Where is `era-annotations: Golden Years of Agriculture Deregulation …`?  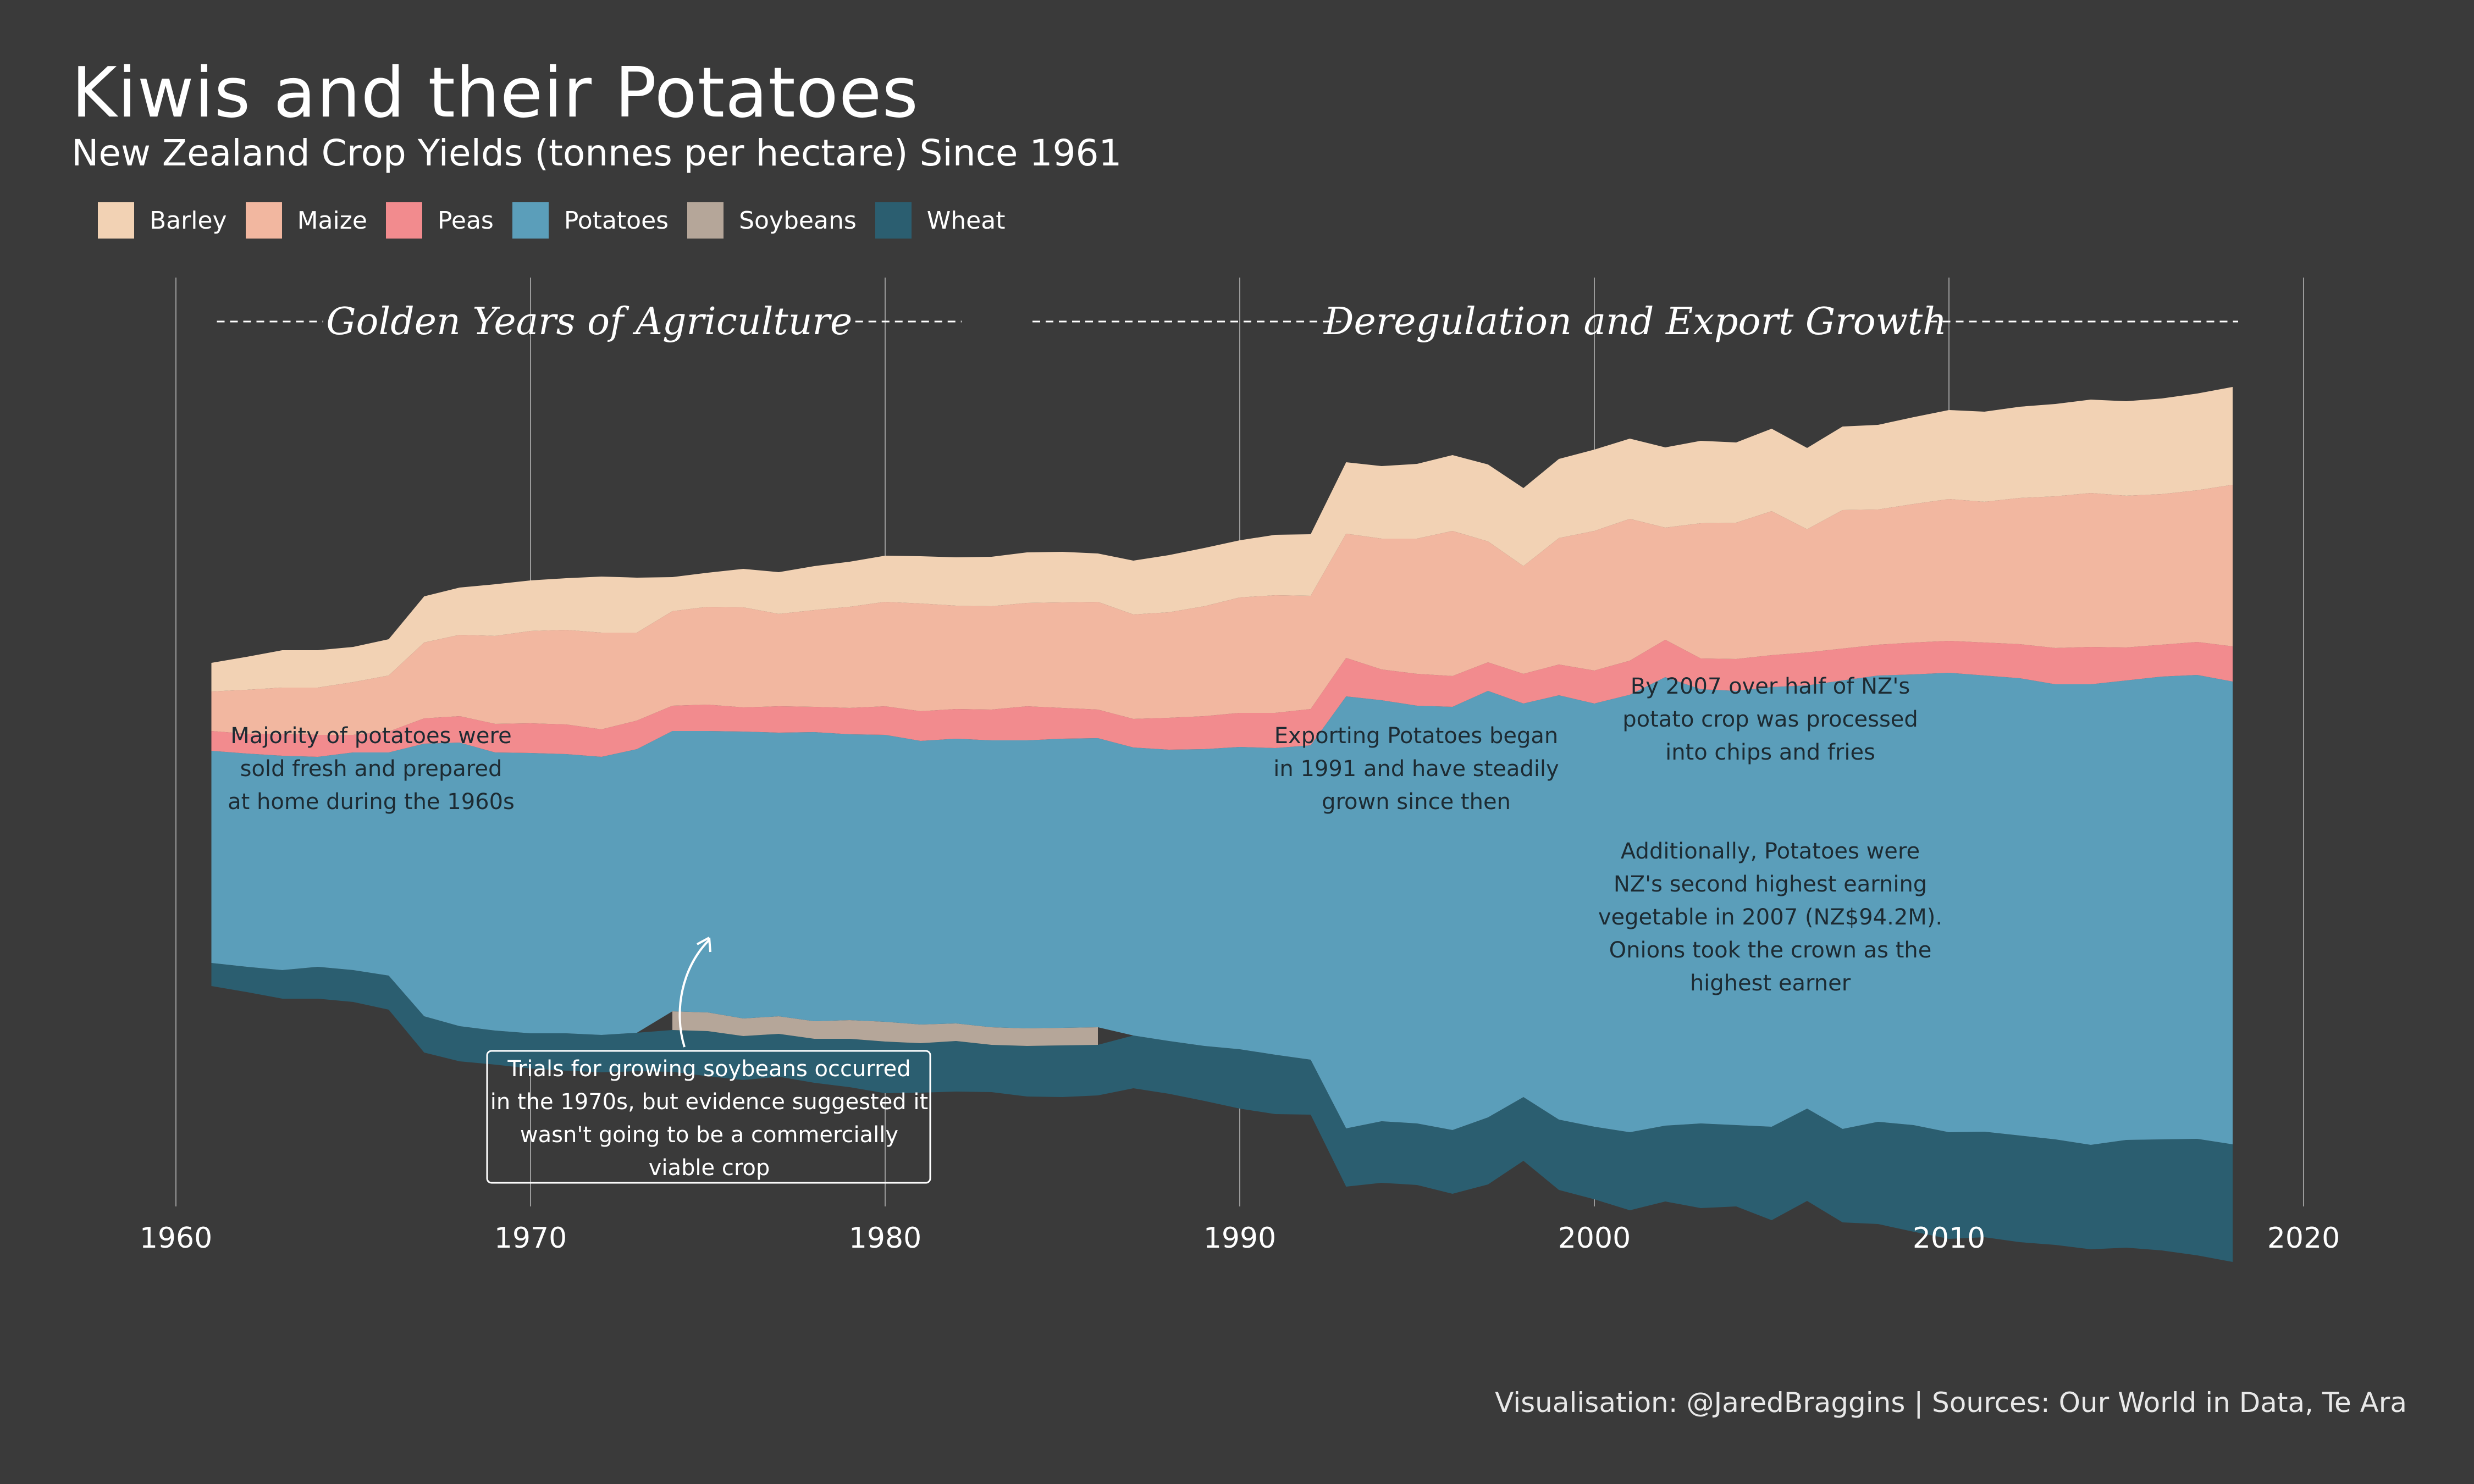 era-annotations: Golden Years of Agriculture Deregulation … is located at coordinates (1227, 322).